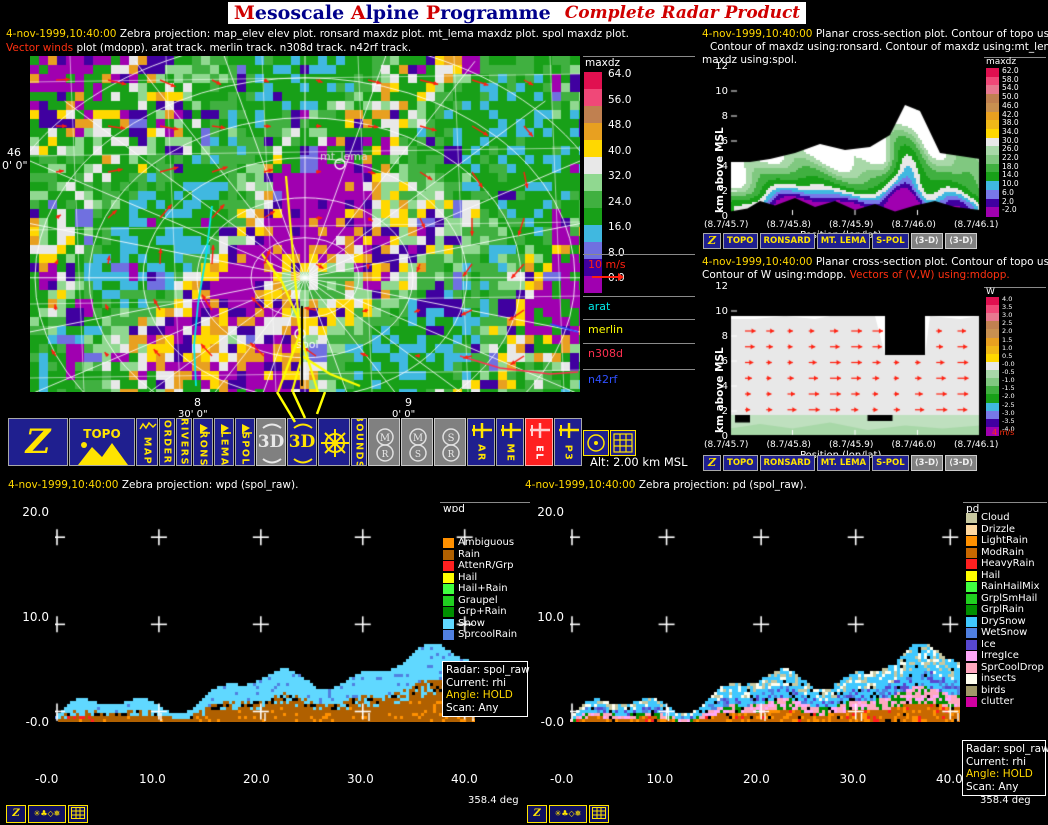  What do you see at coordinates (481, 442) in the screenshot?
I see `ar-aircraft-button: AR` at bounding box center [481, 442].